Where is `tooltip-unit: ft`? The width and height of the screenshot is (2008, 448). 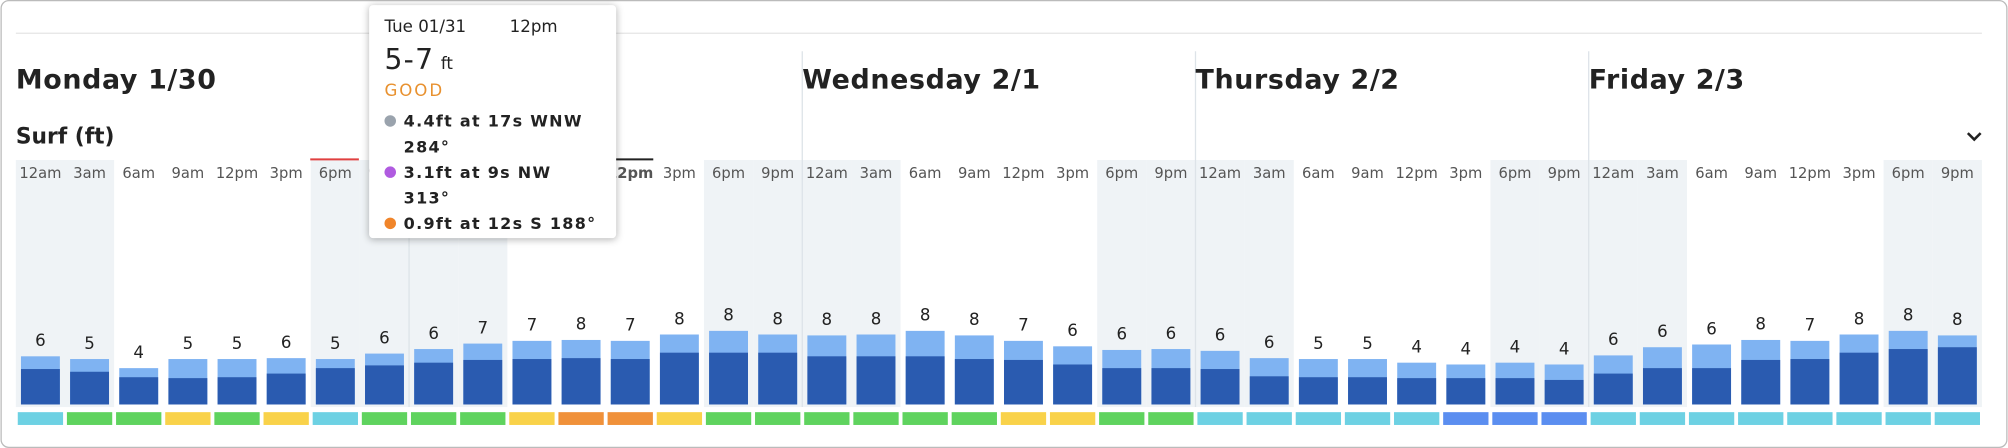 tooltip-unit: ft is located at coordinates (446, 65).